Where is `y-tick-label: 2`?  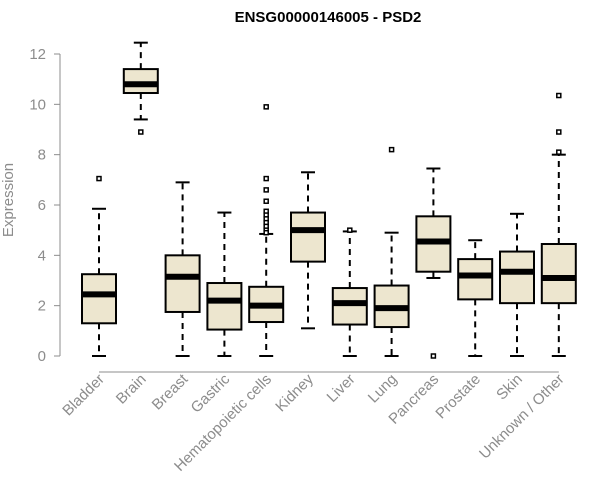 y-tick-label: 2 is located at coordinates (42, 306).